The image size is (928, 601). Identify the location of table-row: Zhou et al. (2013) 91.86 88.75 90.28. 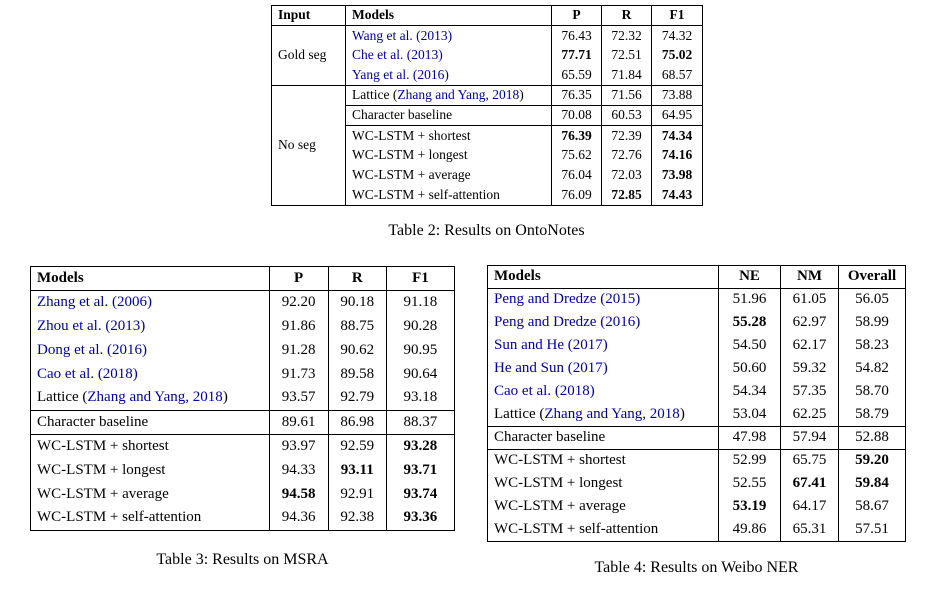
(242, 326).